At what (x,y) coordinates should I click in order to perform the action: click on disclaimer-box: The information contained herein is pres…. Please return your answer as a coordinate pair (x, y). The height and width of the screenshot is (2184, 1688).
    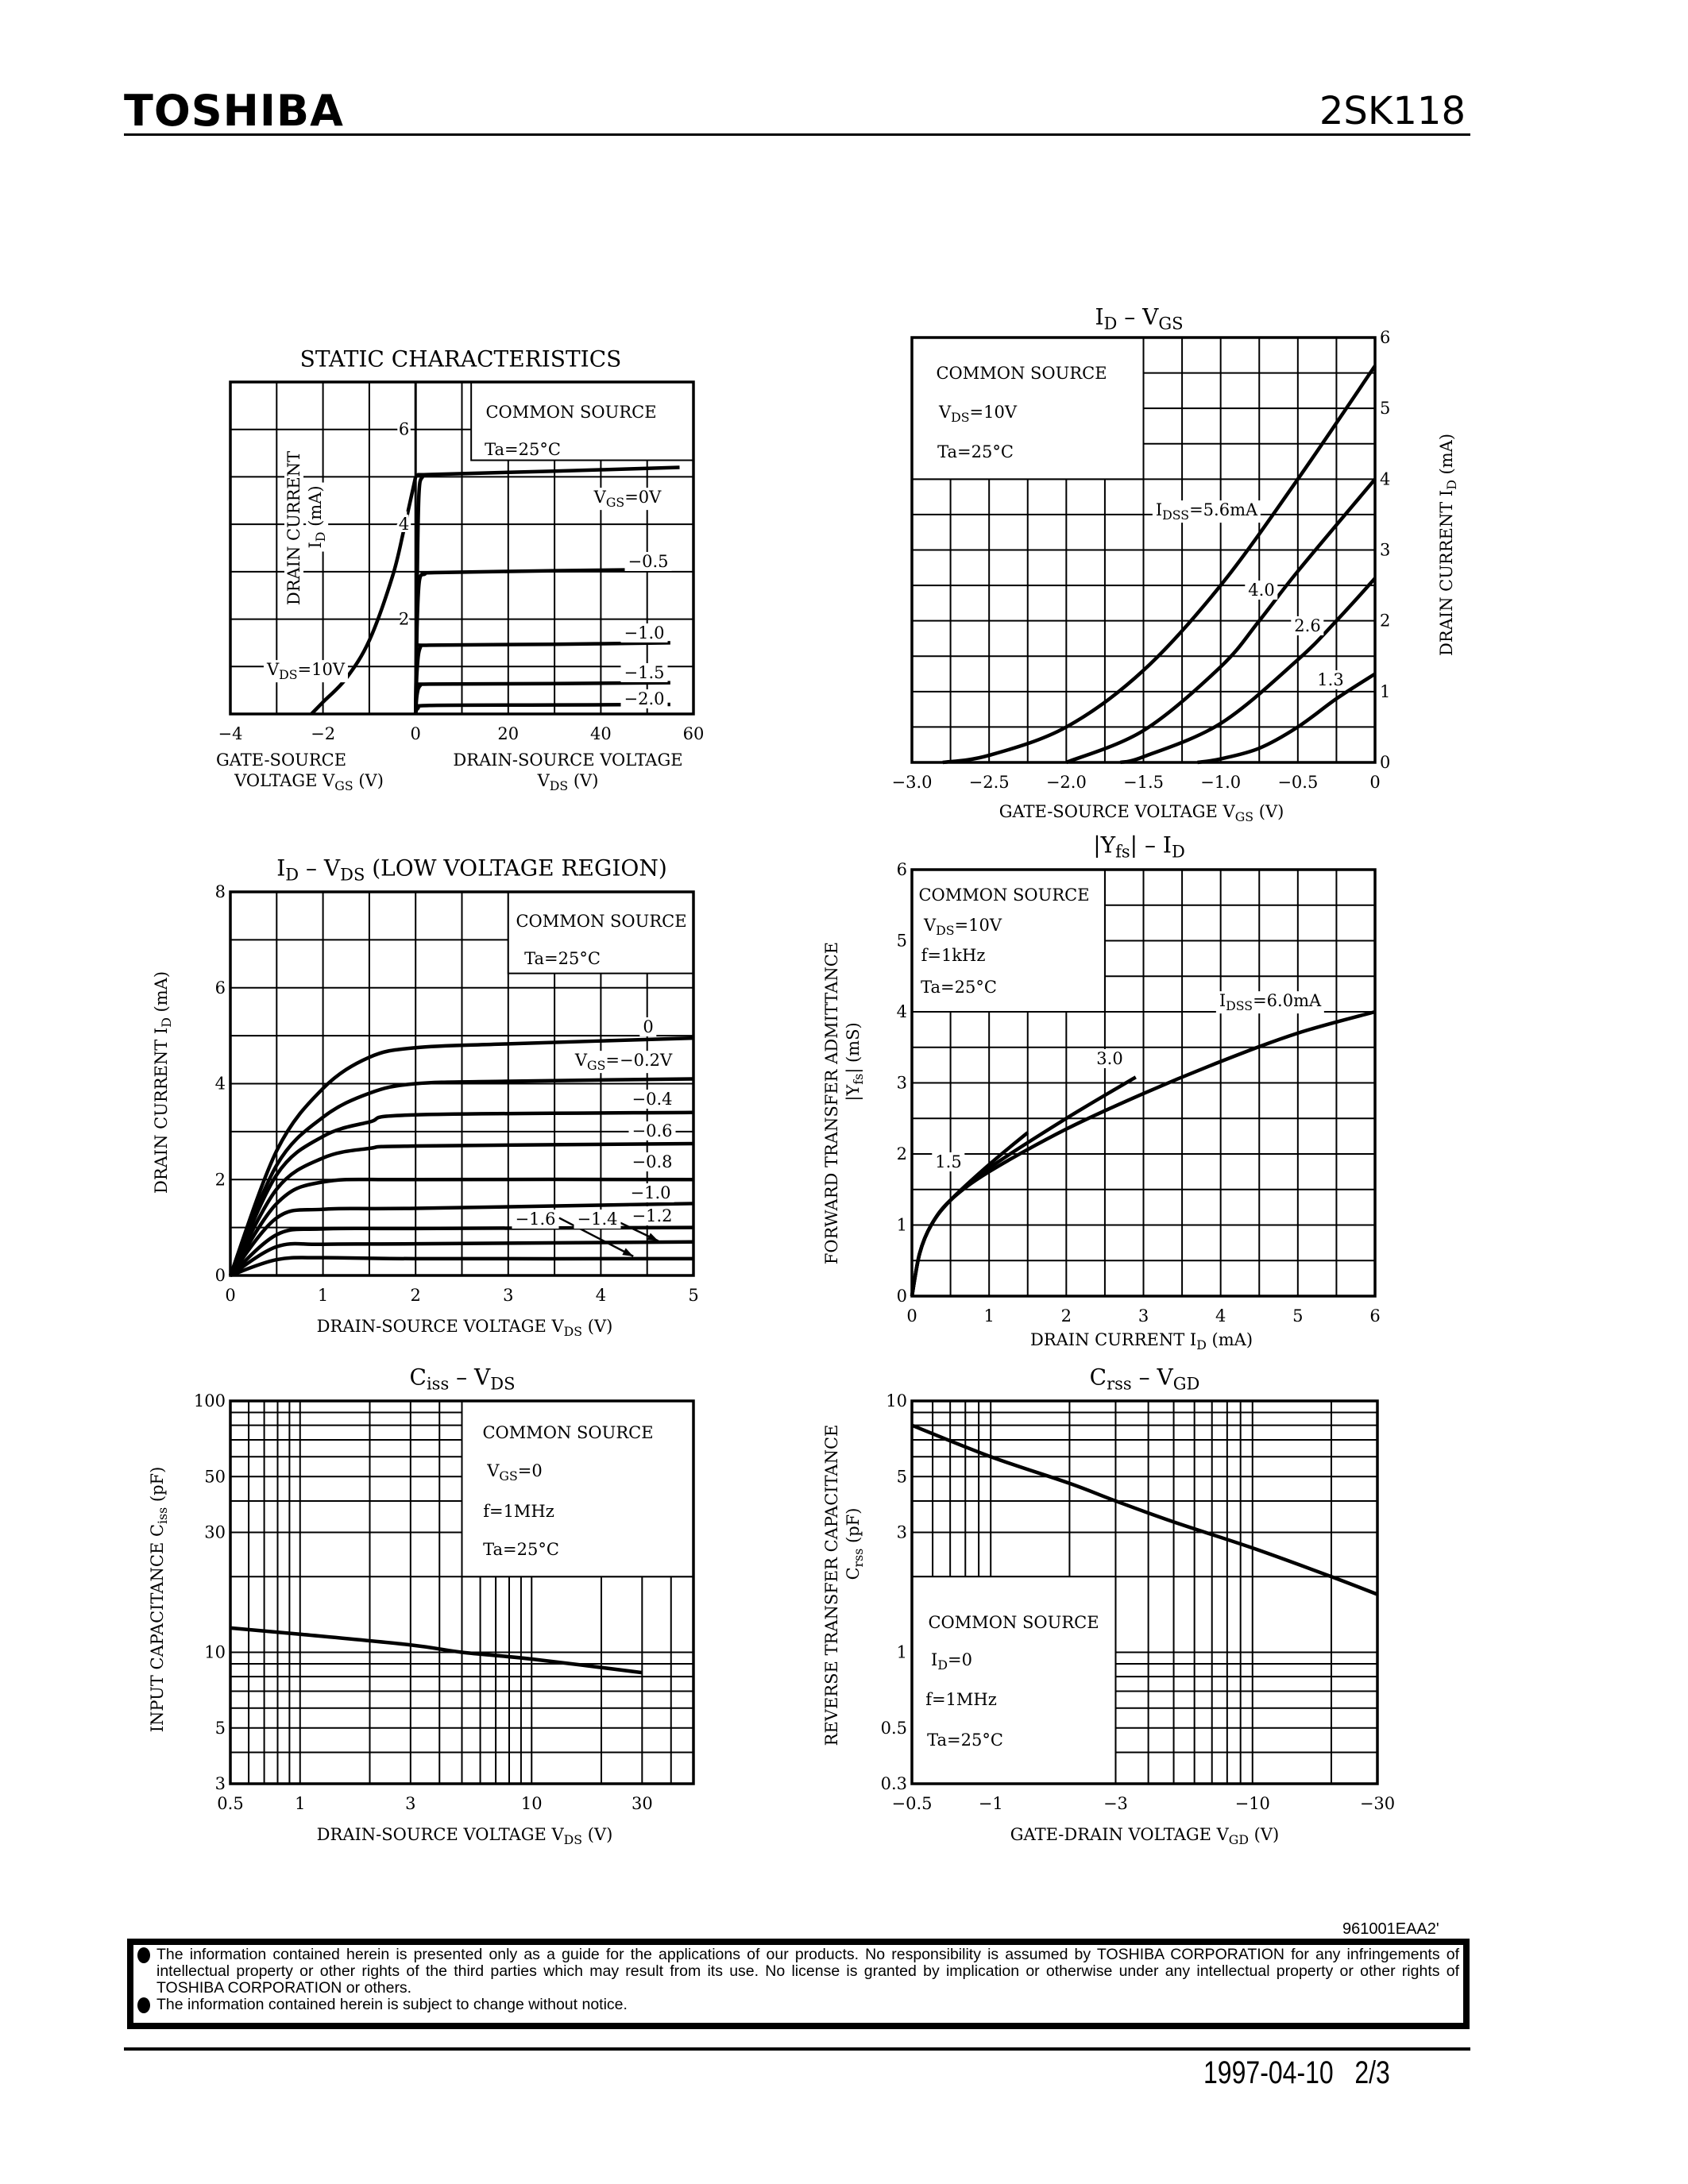
    Looking at the image, I should click on (799, 1984).